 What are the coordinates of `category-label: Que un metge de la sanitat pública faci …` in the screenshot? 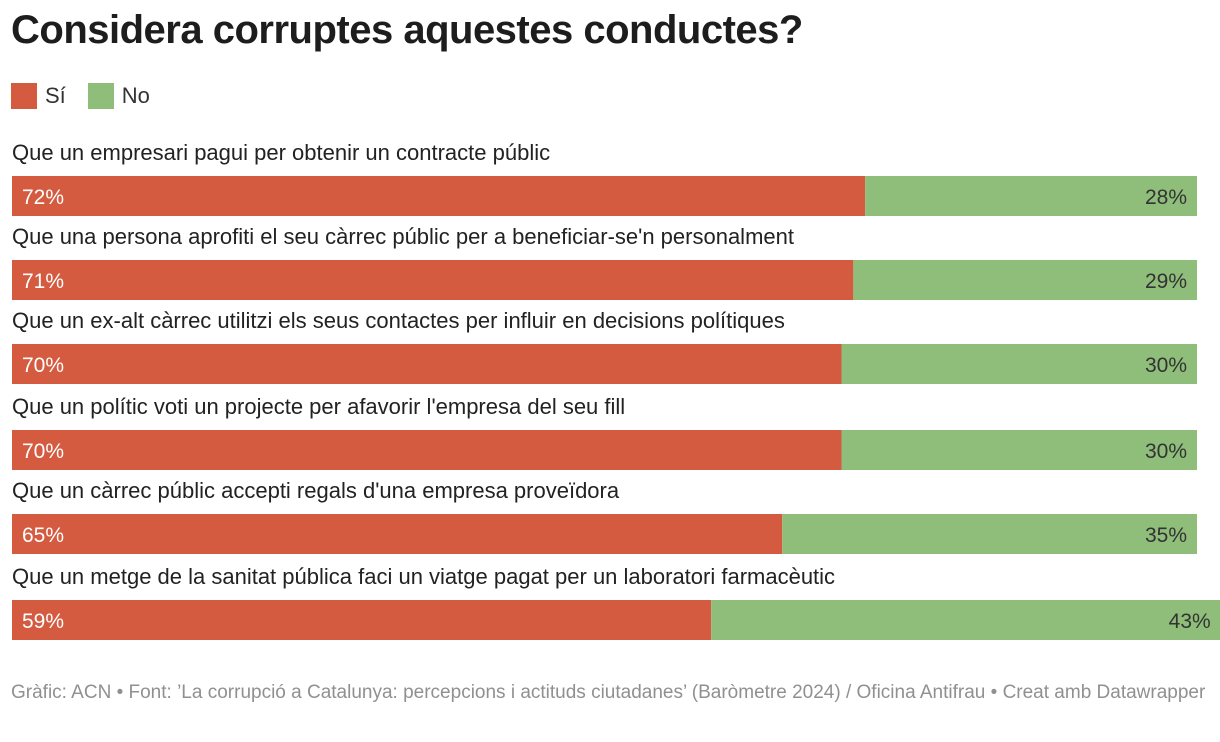 It's located at (423, 576).